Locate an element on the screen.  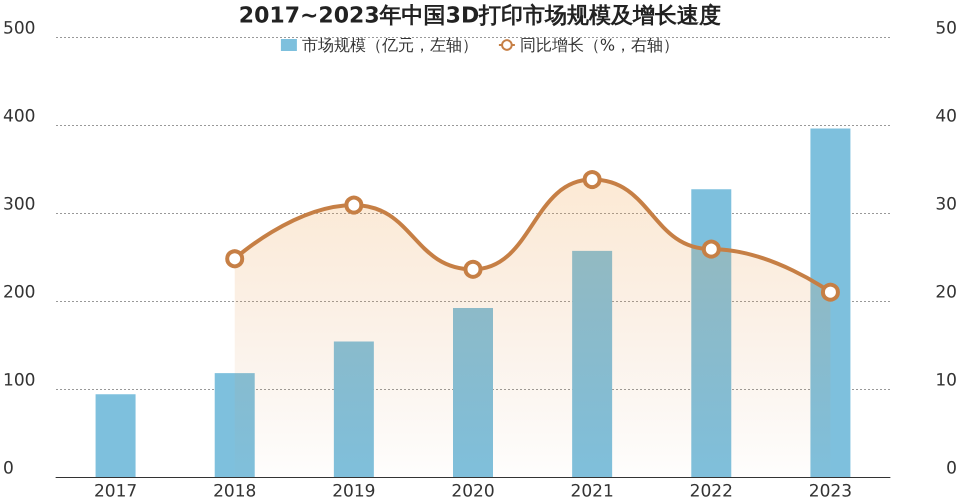
y-tick-label: 100 is located at coordinates (19, 380).